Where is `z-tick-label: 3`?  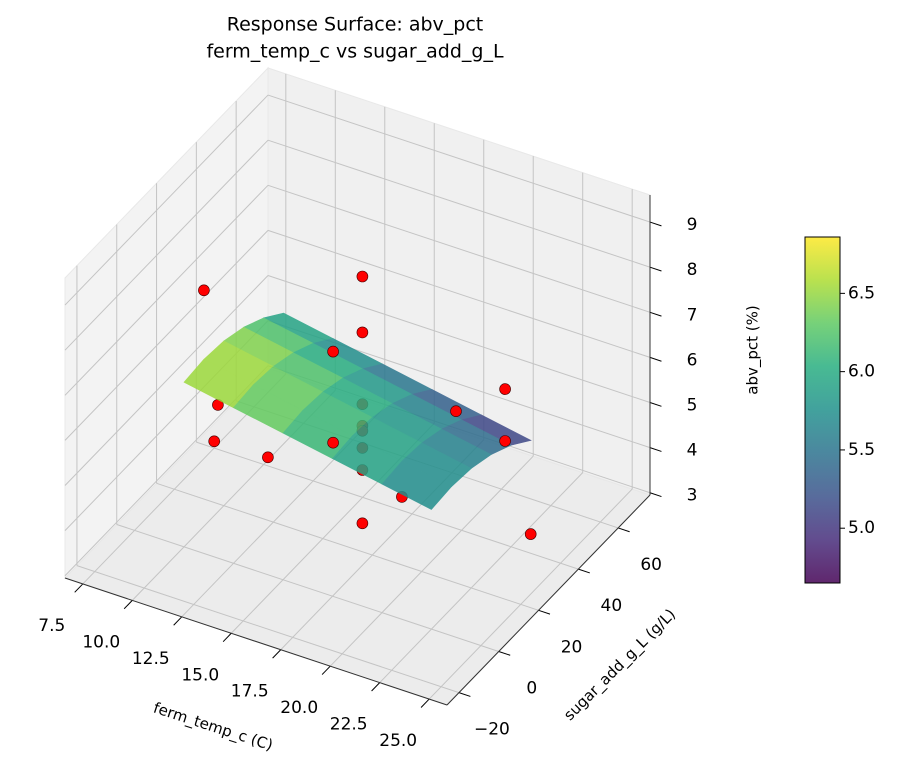
z-tick-label: 3 is located at coordinates (692, 496).